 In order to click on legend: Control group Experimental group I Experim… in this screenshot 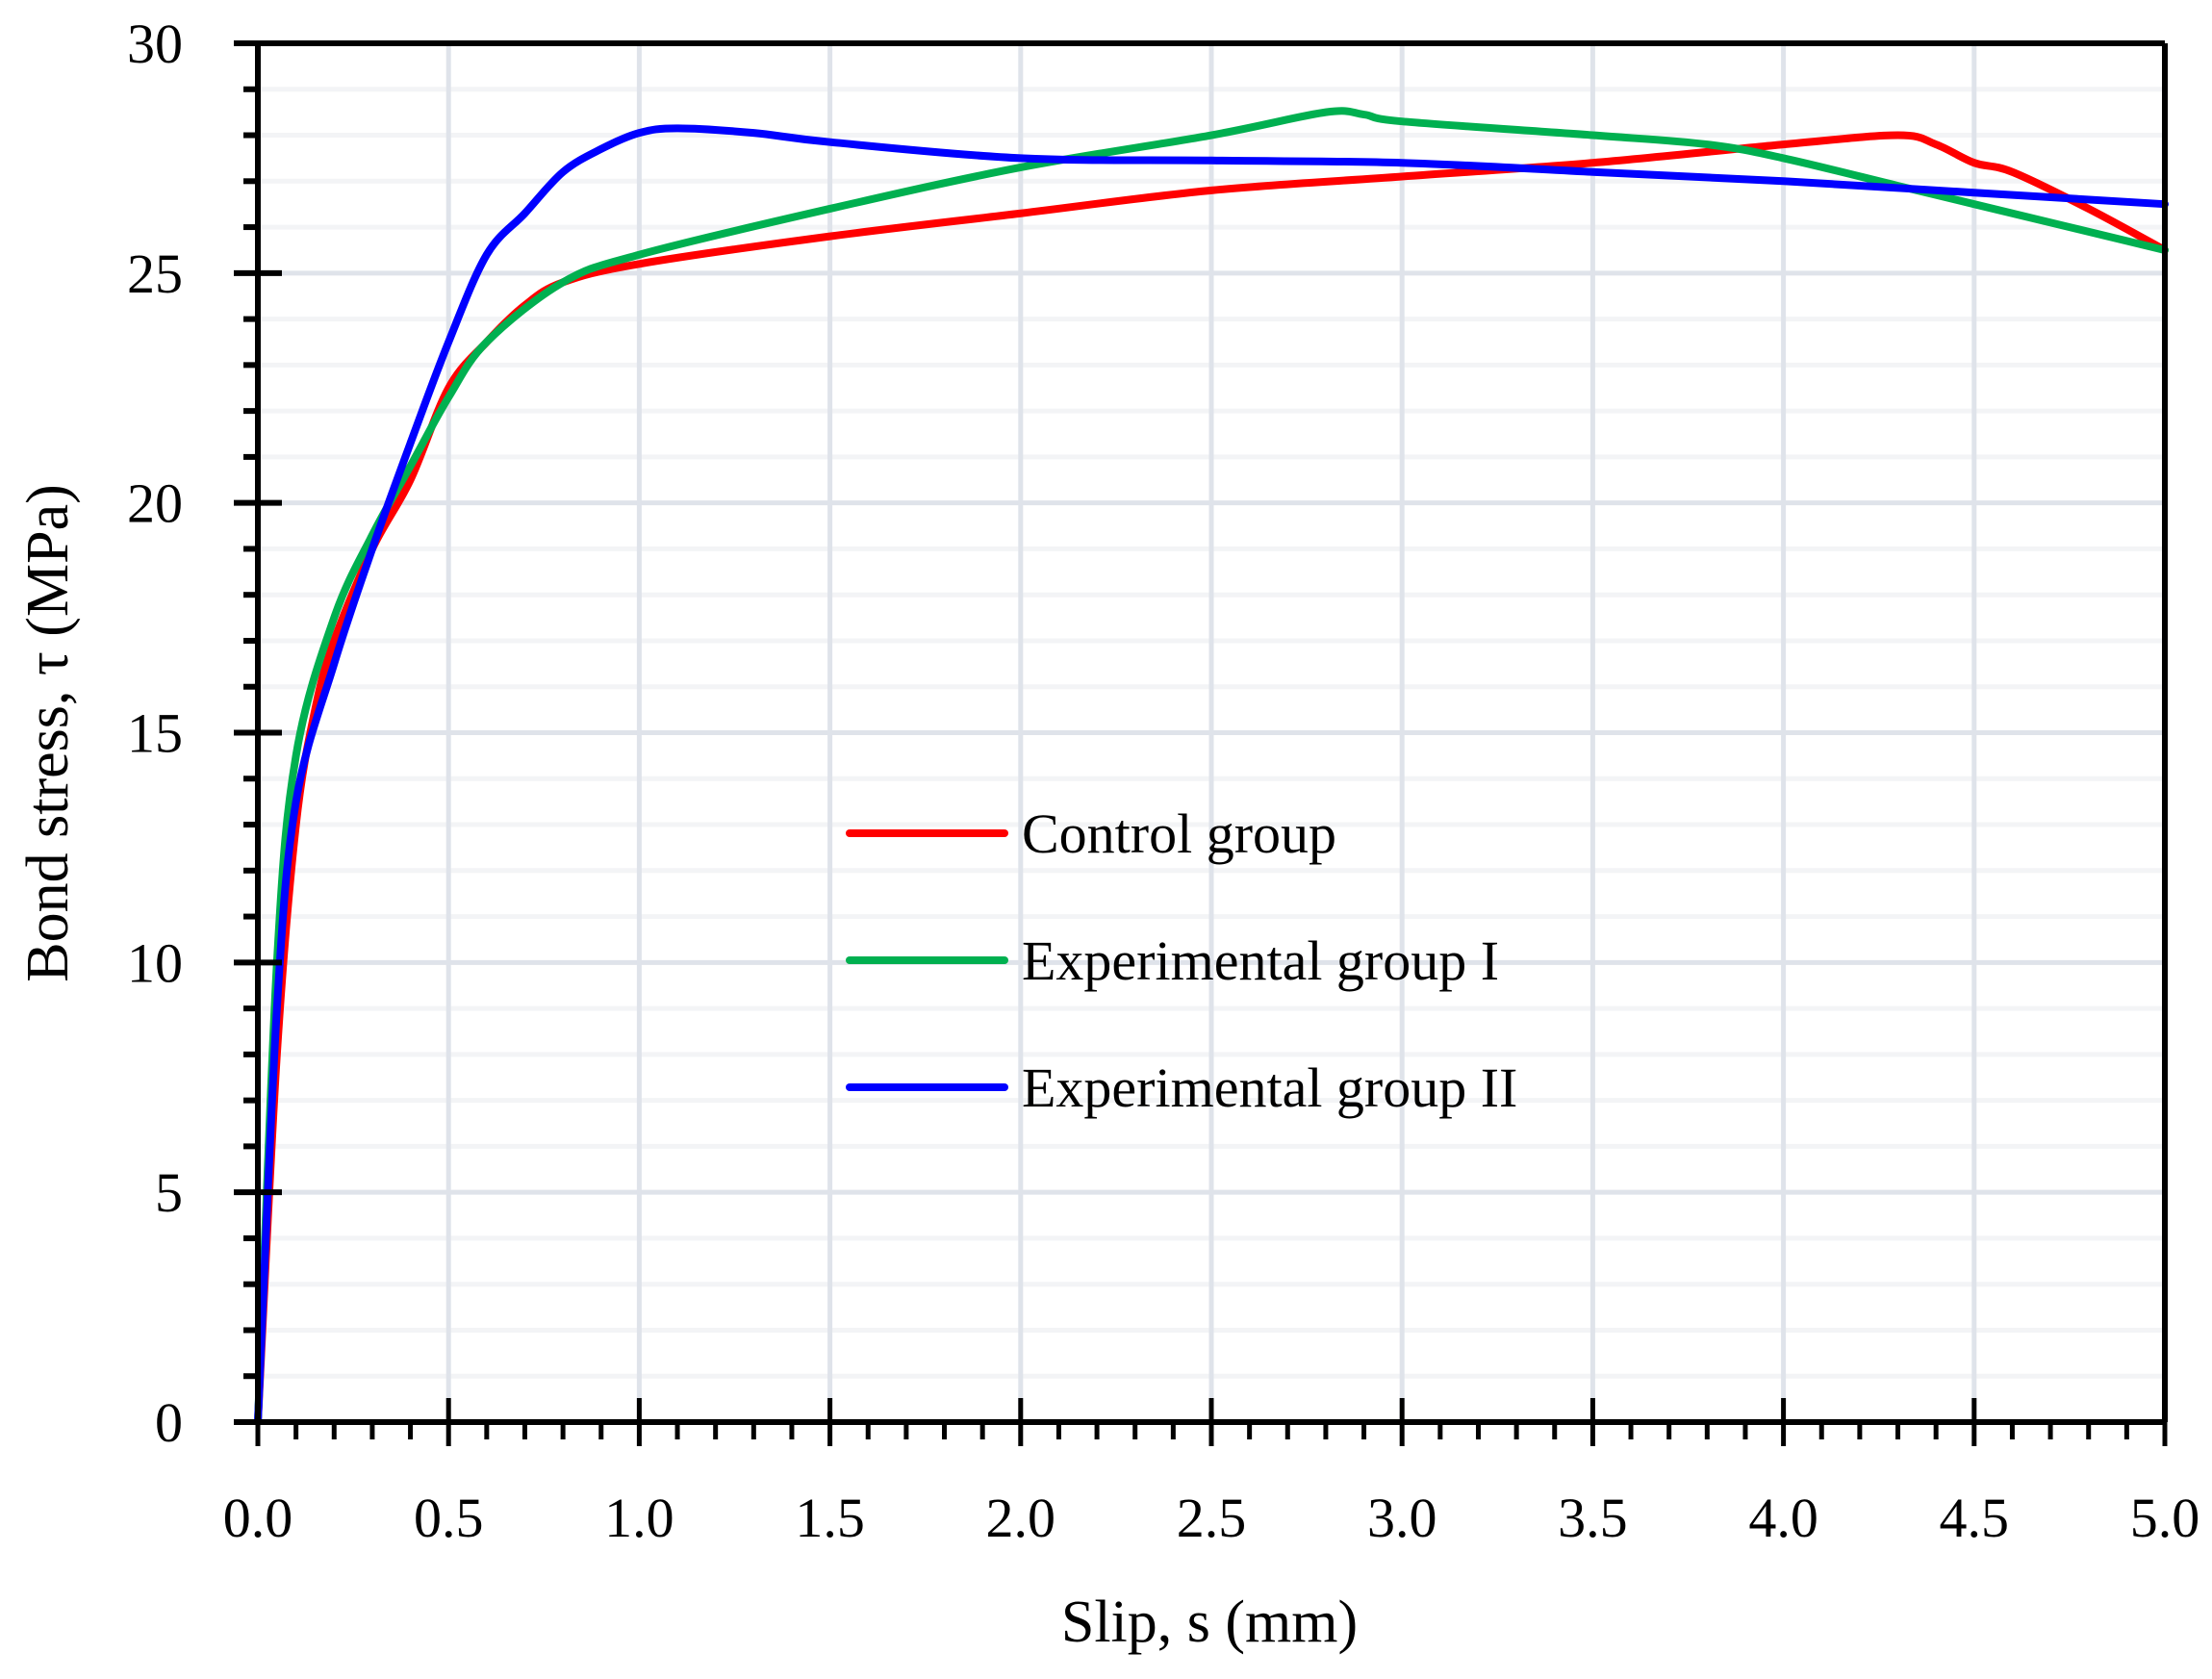, I will do `click(1181, 960)`.